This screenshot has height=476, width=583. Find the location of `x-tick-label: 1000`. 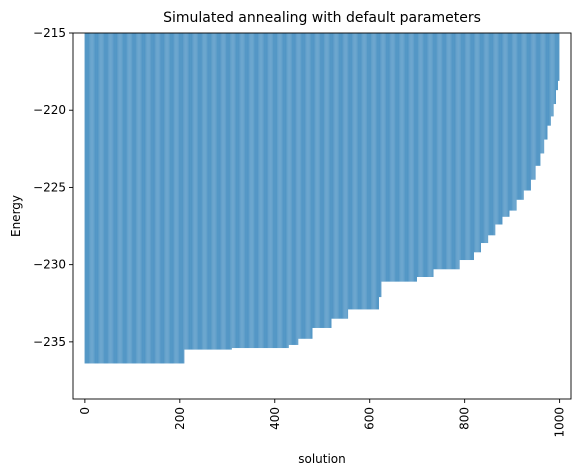

x-tick-label: 1000 is located at coordinates (560, 422).